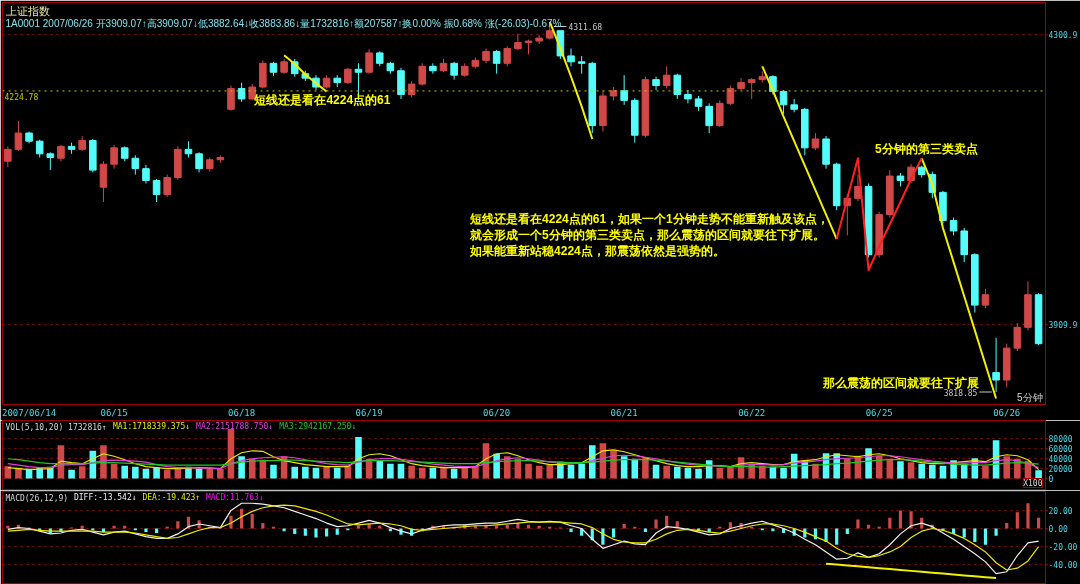  I want to click on text: MA3:2942167.250↓, so click(318, 426).